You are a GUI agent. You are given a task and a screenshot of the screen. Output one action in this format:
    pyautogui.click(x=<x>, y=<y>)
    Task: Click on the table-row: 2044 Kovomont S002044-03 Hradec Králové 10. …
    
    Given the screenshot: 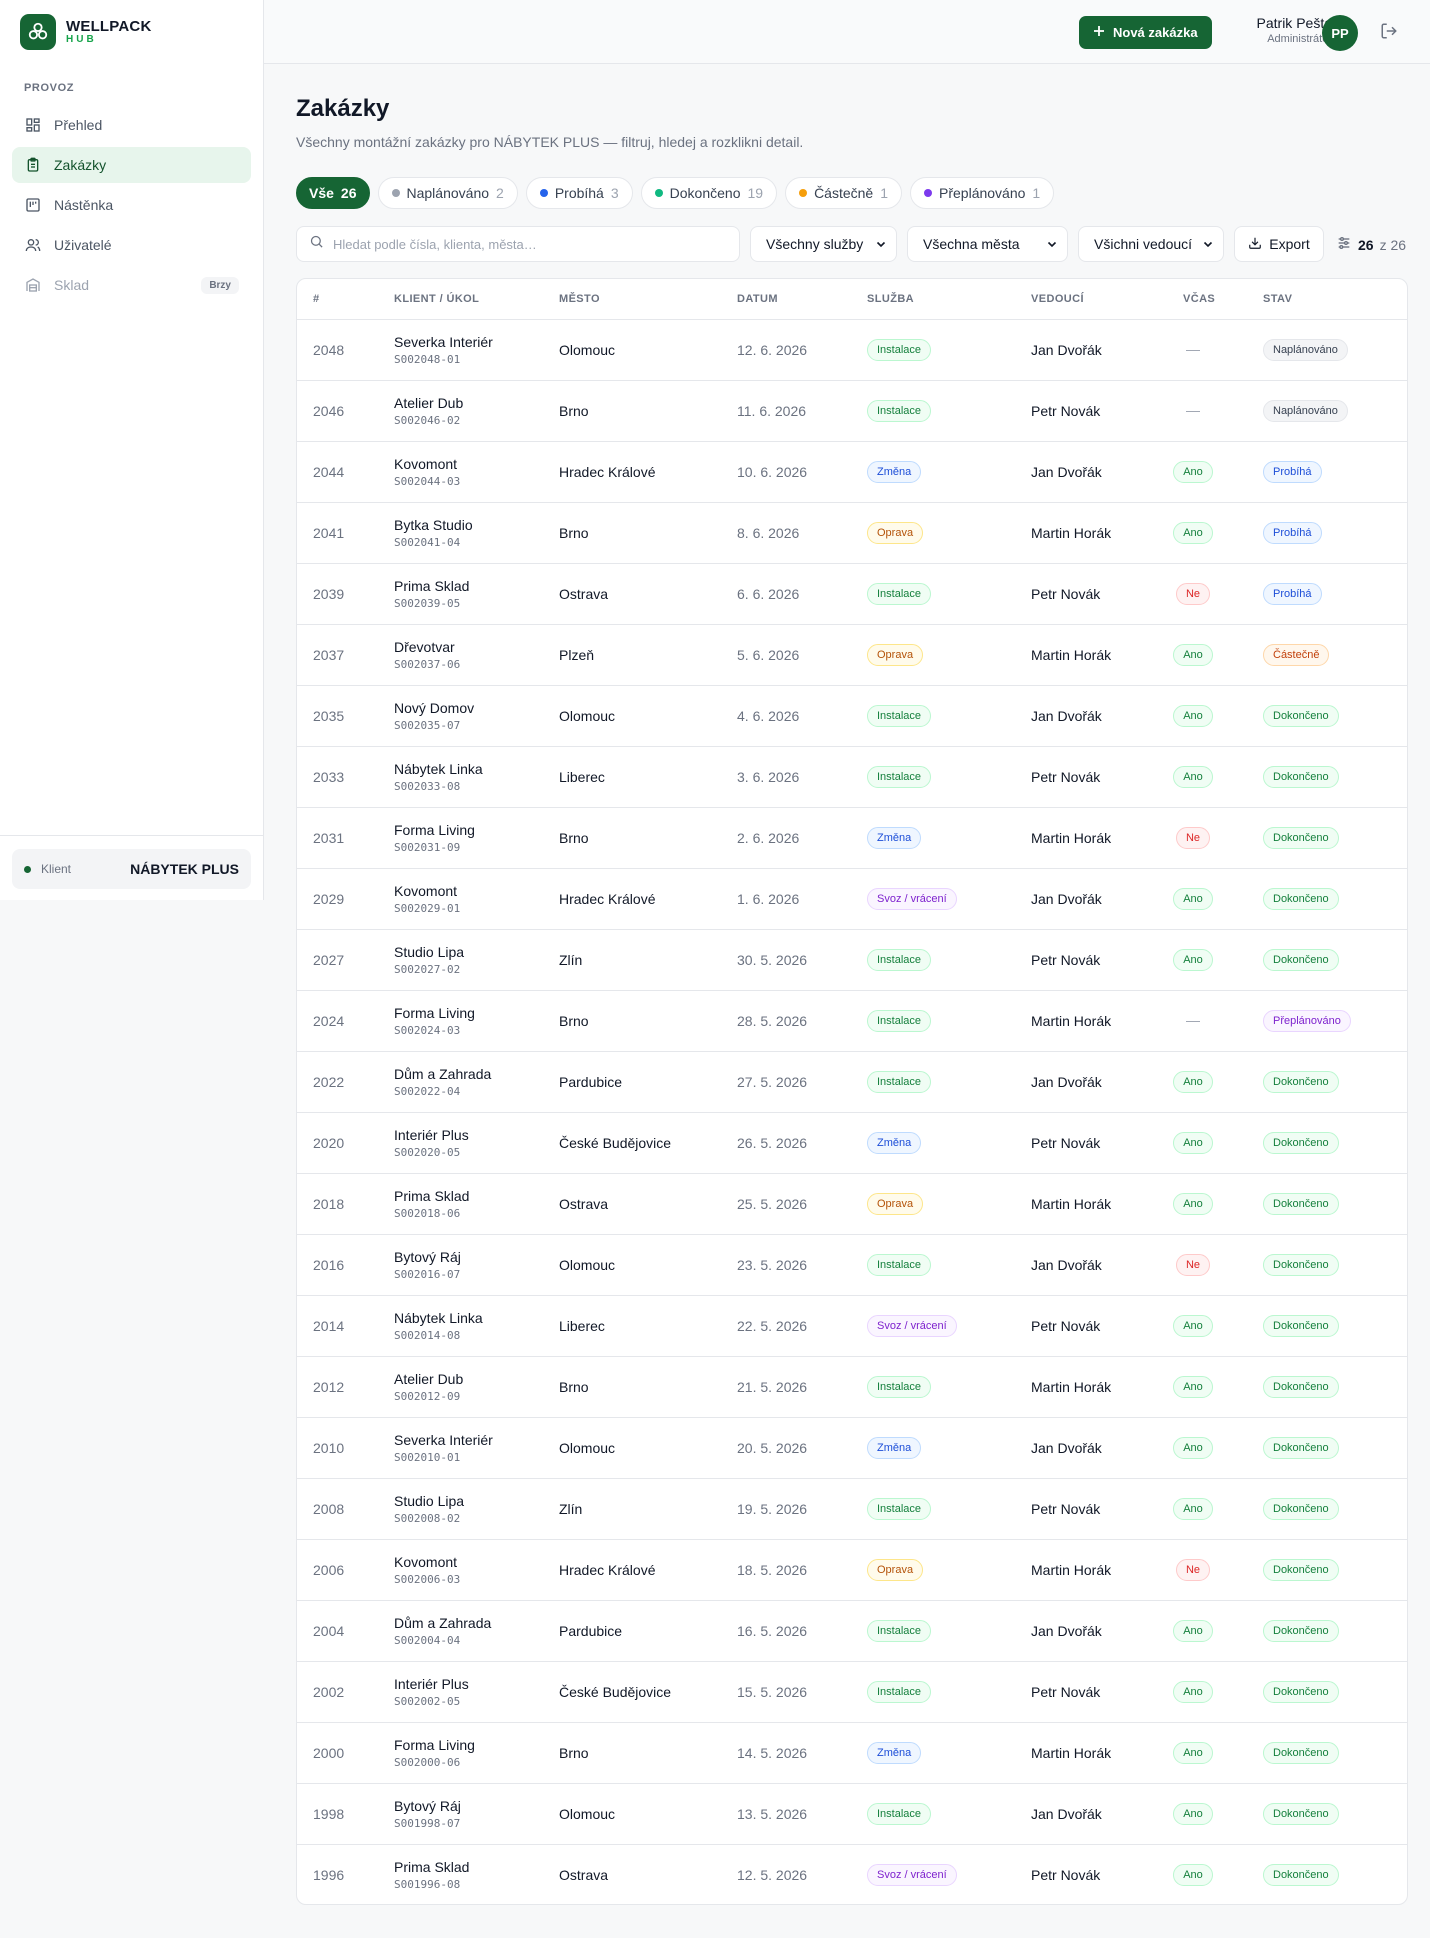 What is the action you would take?
    pyautogui.click(x=852, y=472)
    